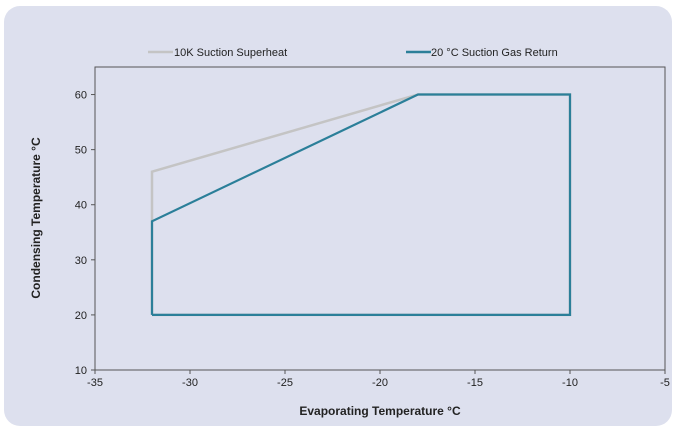  Describe the element at coordinates (285, 383) in the screenshot. I see `x-tick-label: -25` at that location.